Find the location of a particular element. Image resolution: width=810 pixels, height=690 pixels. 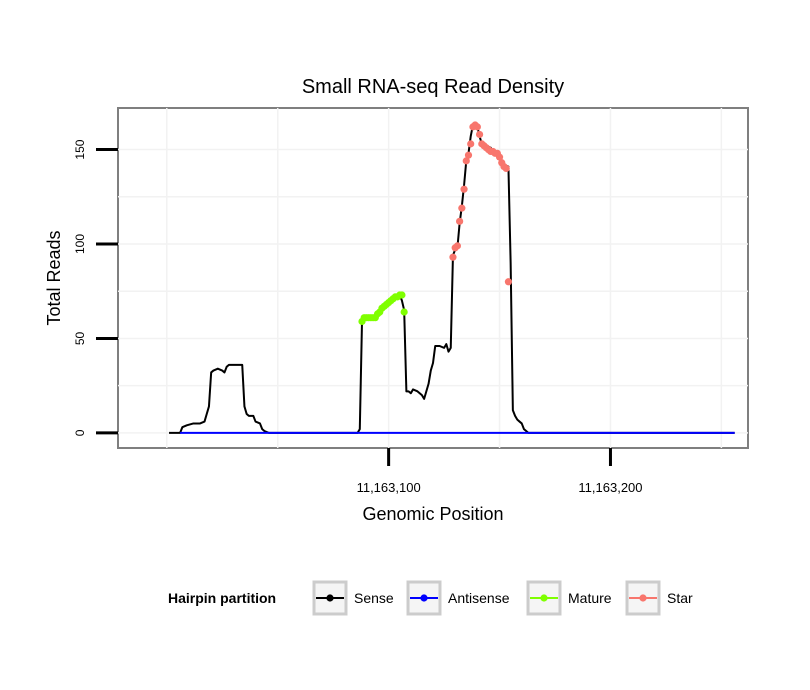

legend-title: Hairpin partition is located at coordinates (222, 598).